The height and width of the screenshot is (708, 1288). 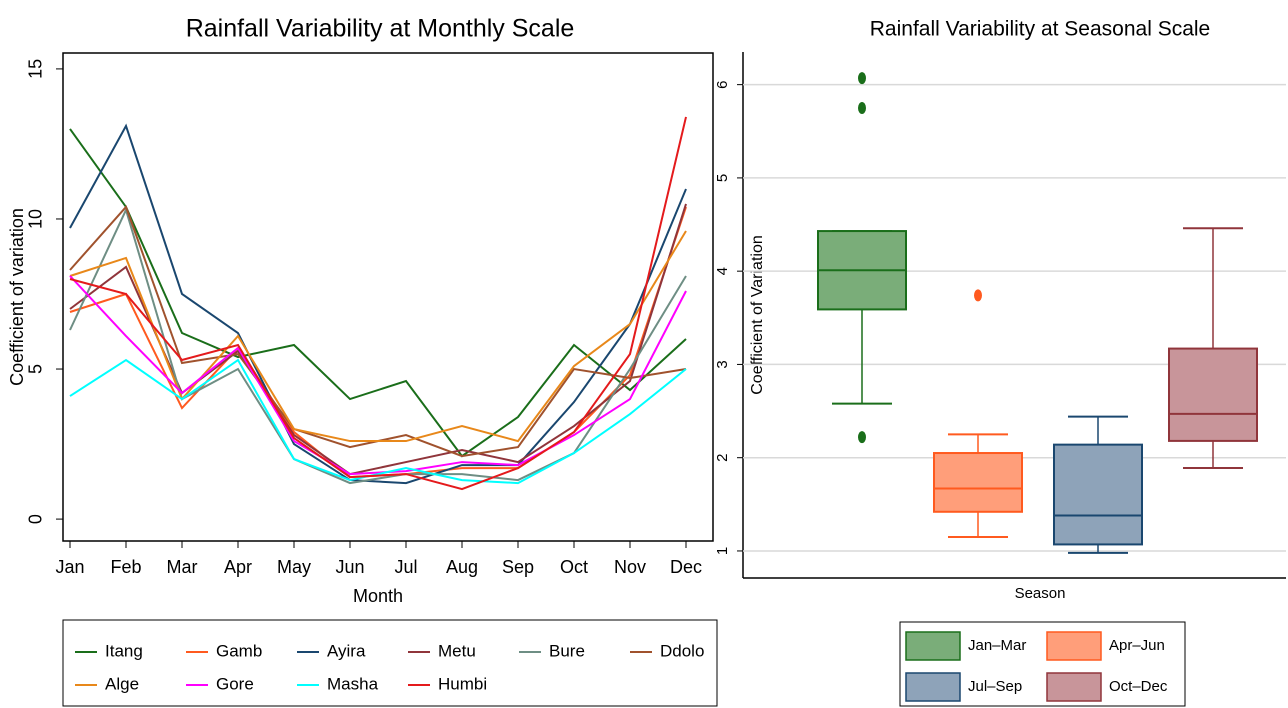 I want to click on y-tick-label: 10, so click(x=36, y=219).